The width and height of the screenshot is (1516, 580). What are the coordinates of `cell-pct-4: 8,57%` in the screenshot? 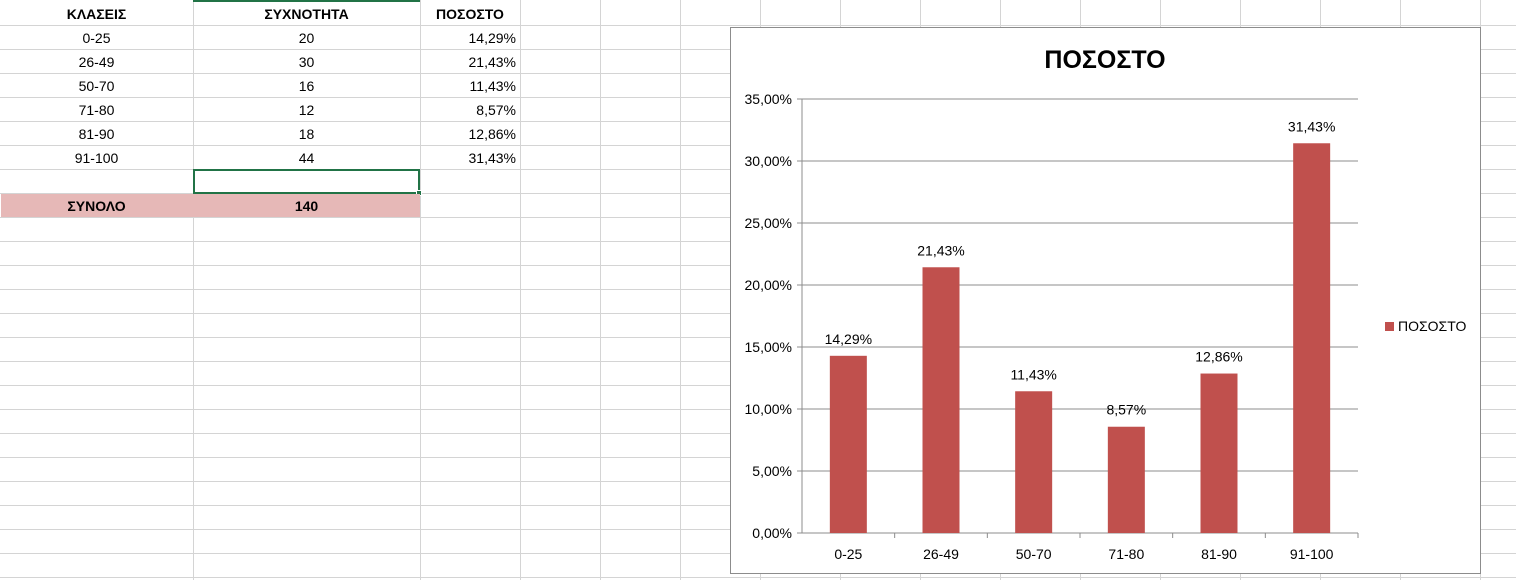 It's located at (496, 110).